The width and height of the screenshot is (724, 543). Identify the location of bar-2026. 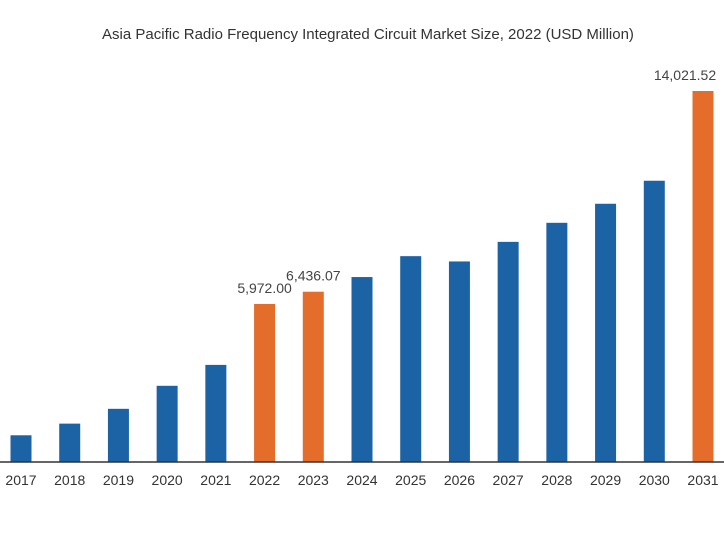
(459, 361).